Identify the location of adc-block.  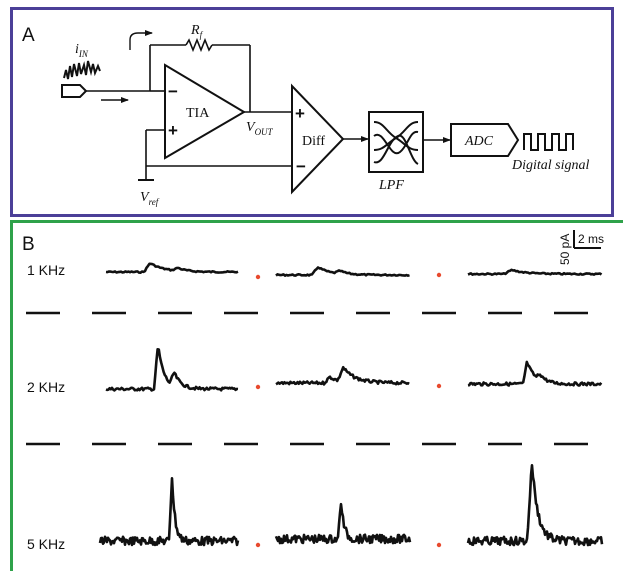
(485, 140).